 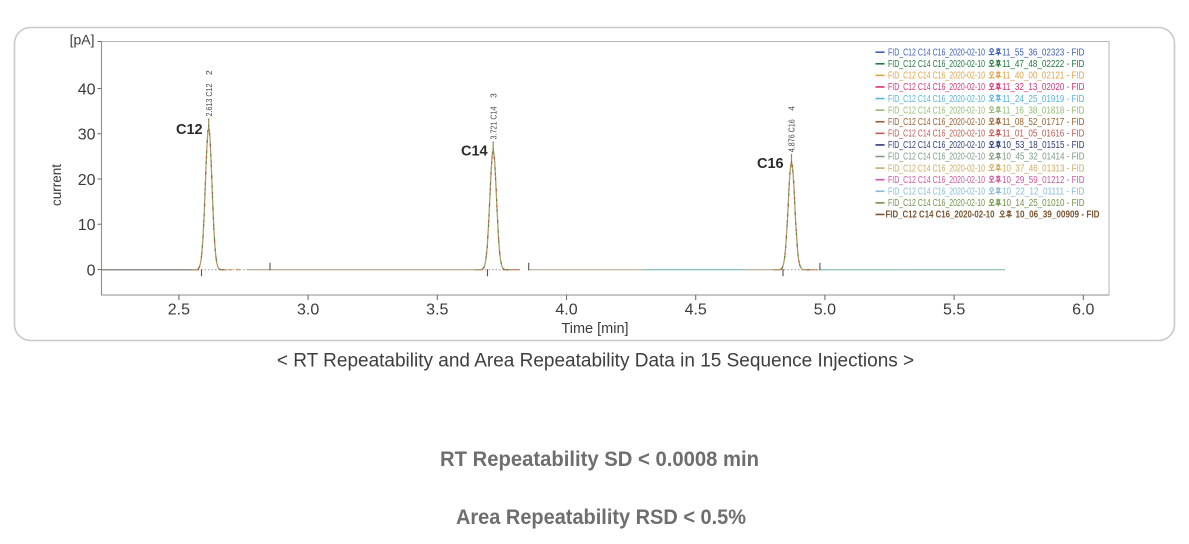 What do you see at coordinates (954, 310) in the screenshot?
I see `svg-text: 5.5` at bounding box center [954, 310].